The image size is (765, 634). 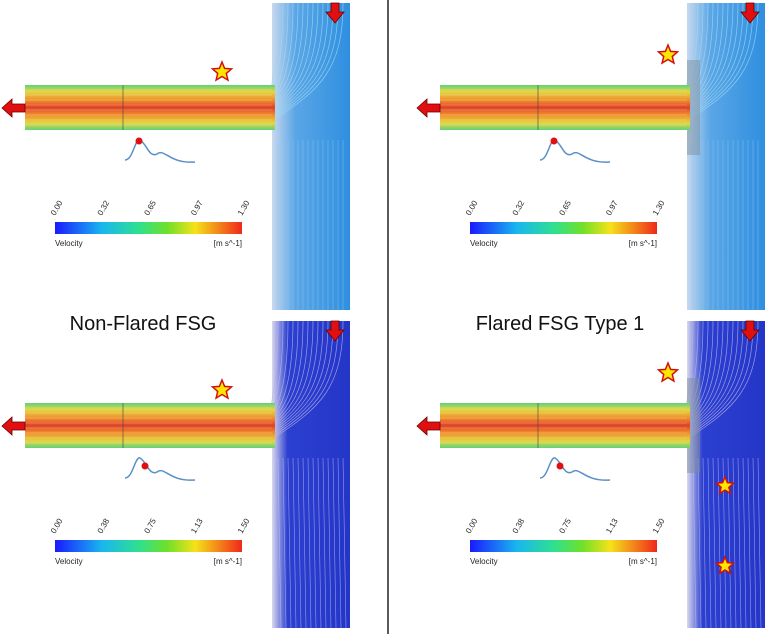 I want to click on colorbar-unit: [m s^-1], so click(x=228, y=243).